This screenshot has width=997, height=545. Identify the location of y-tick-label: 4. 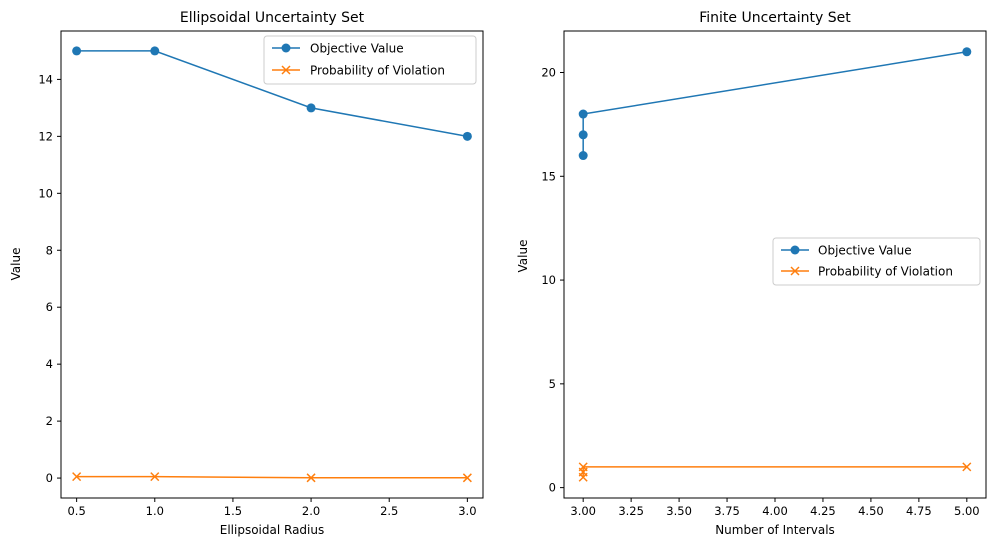
(49, 364).